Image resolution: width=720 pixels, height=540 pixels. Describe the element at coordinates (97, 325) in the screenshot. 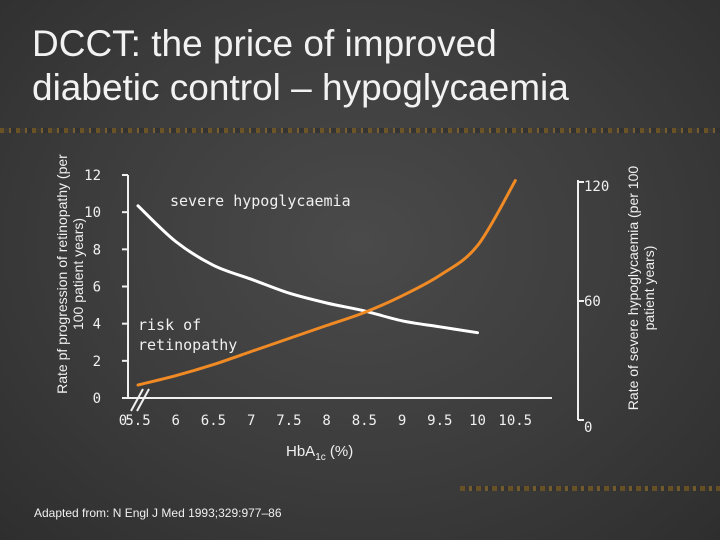

I see `y-left-tick-label: 4` at that location.